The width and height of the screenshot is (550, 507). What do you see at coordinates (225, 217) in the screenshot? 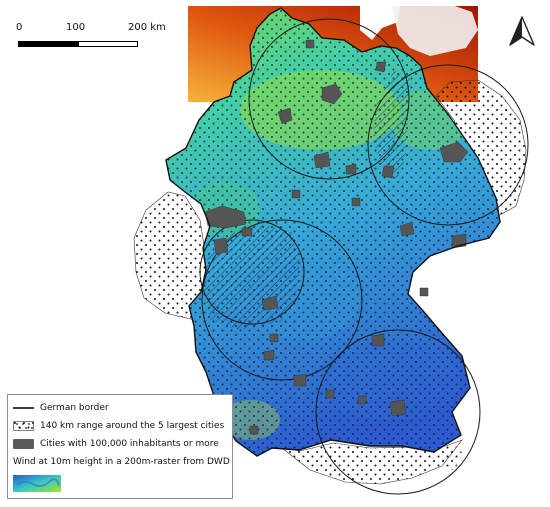
I see `city-ruhr` at bounding box center [225, 217].